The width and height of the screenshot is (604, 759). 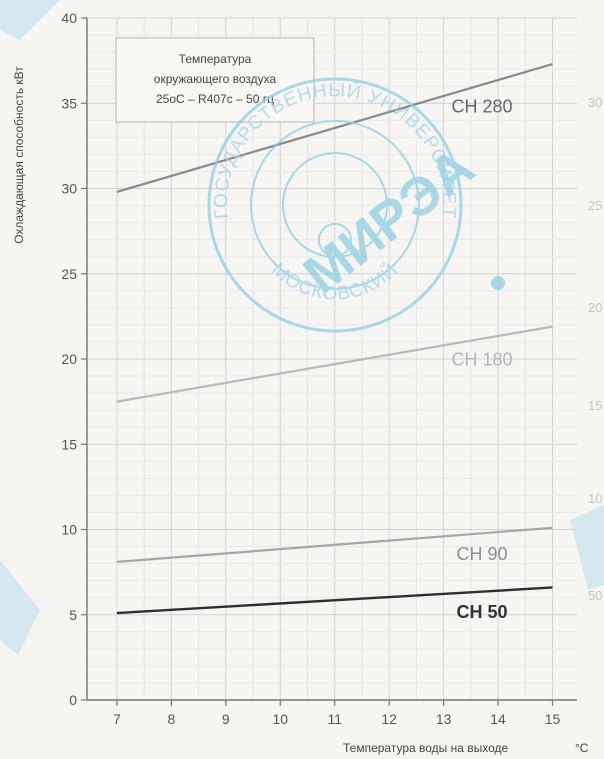 What do you see at coordinates (73, 615) in the screenshot?
I see `y-tick-label: 5` at bounding box center [73, 615].